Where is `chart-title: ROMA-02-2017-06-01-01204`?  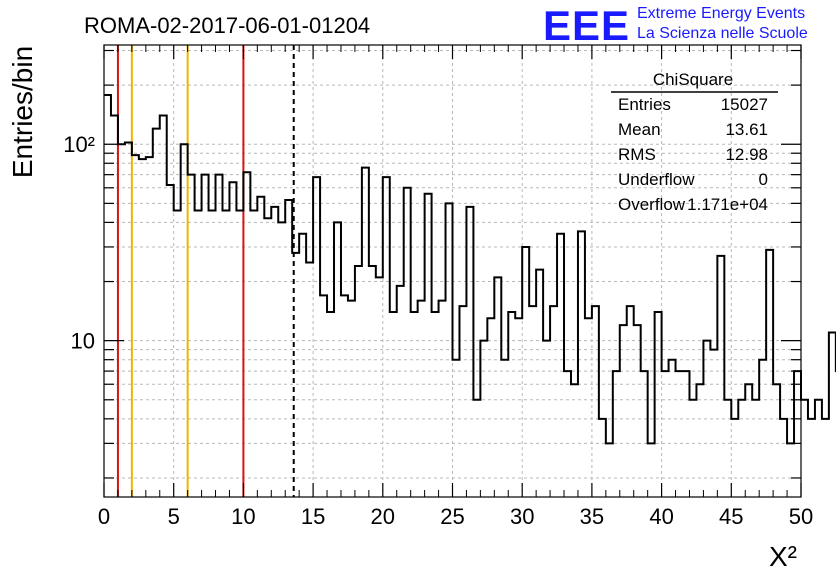 chart-title: ROMA-02-2017-06-01-01204 is located at coordinates (227, 25).